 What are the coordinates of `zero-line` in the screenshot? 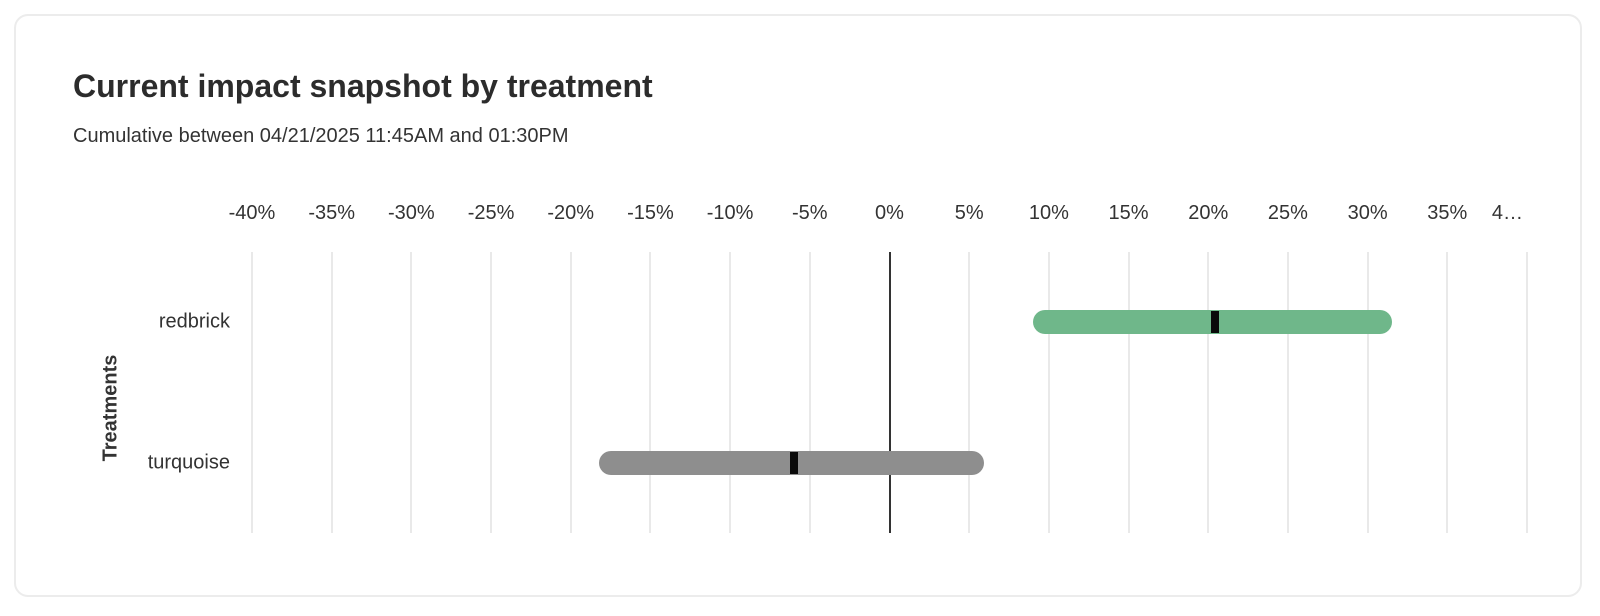 It's located at (889, 392).